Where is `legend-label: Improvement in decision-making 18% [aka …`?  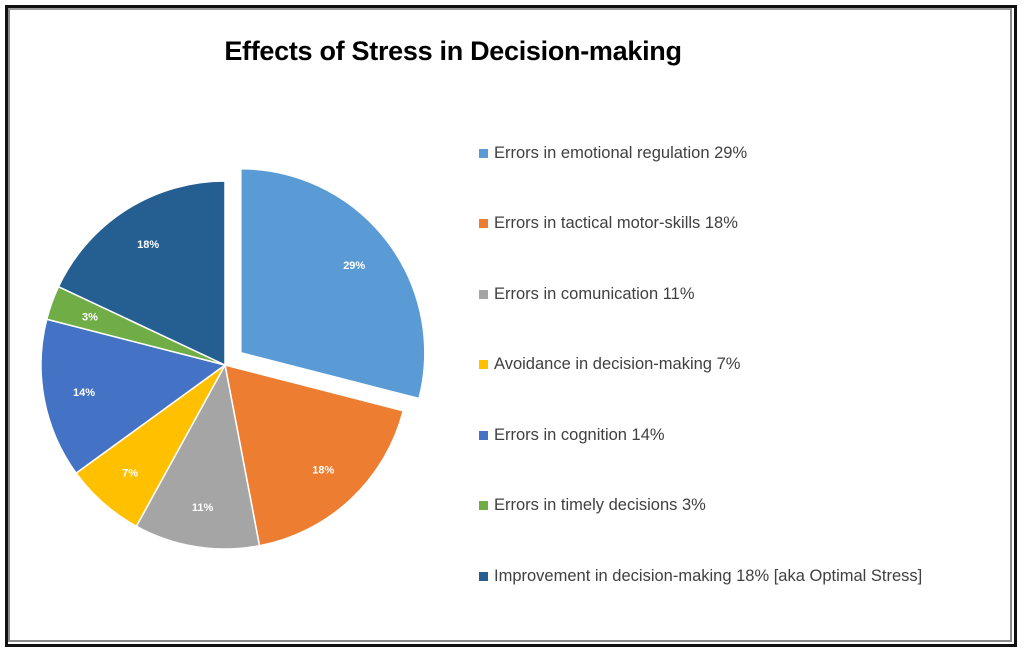
legend-label: Improvement in decision-making 18% [aka … is located at coordinates (708, 575).